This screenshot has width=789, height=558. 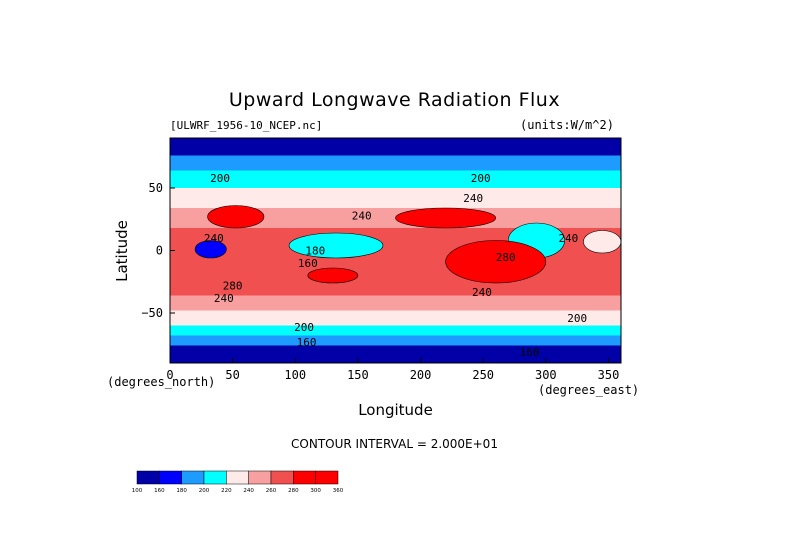 What do you see at coordinates (232, 375) in the screenshot?
I see `x-tick-label: 50` at bounding box center [232, 375].